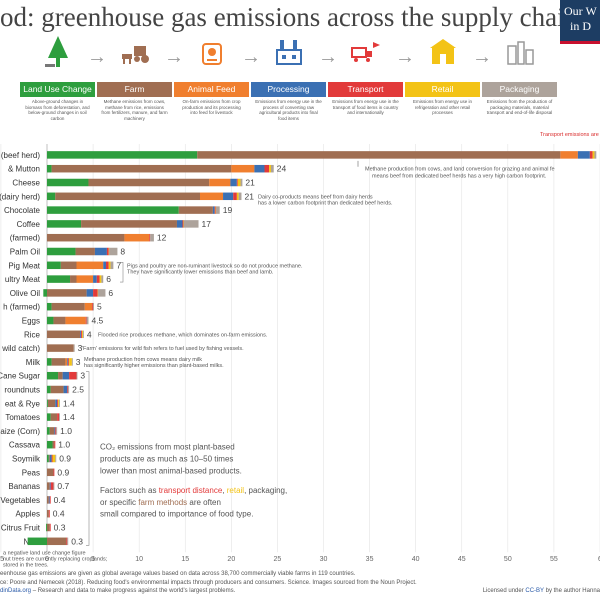  I want to click on category-label: aize (Corn), so click(20, 431).